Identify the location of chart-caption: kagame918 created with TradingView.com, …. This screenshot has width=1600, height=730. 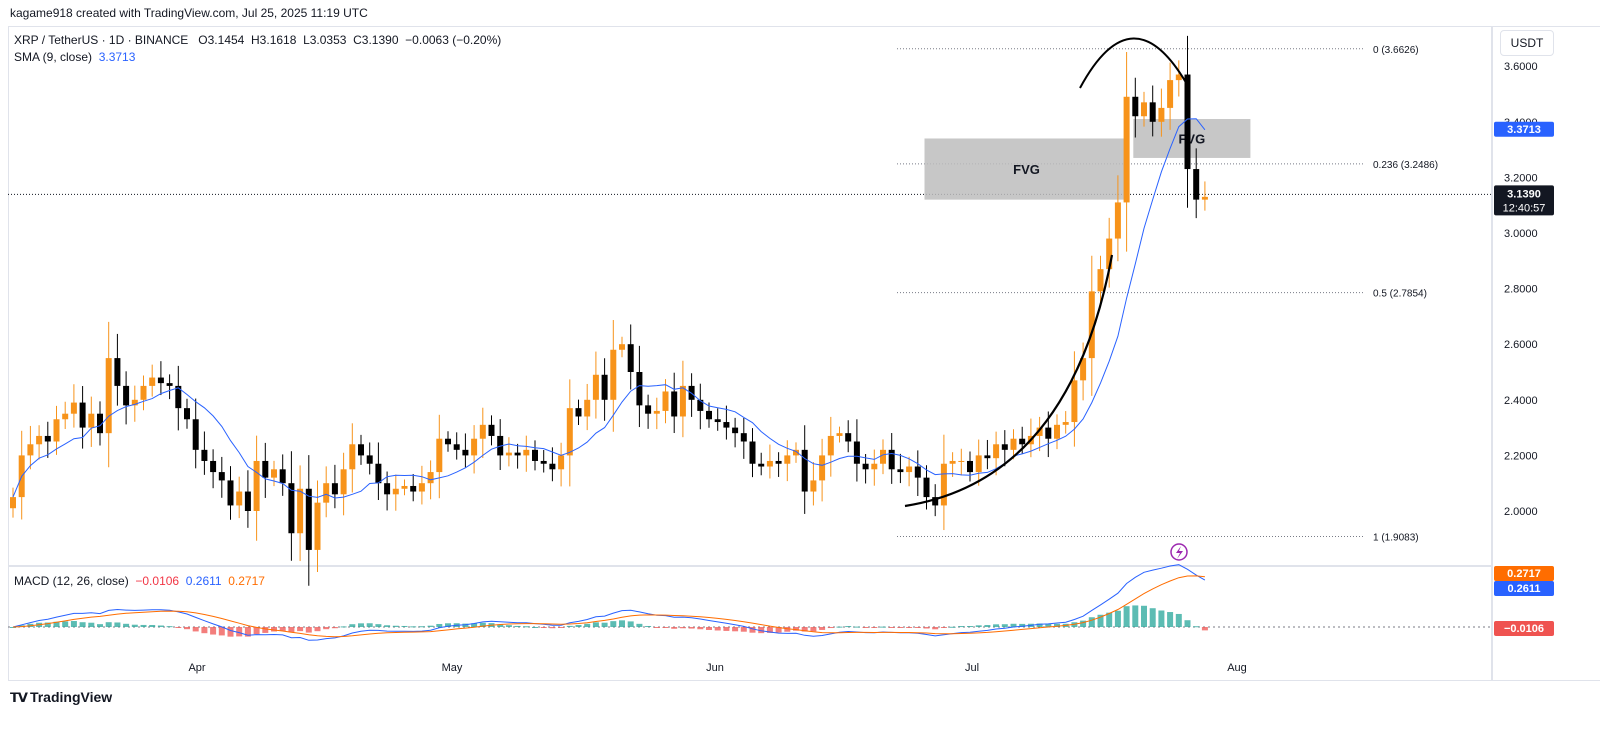
(189, 13).